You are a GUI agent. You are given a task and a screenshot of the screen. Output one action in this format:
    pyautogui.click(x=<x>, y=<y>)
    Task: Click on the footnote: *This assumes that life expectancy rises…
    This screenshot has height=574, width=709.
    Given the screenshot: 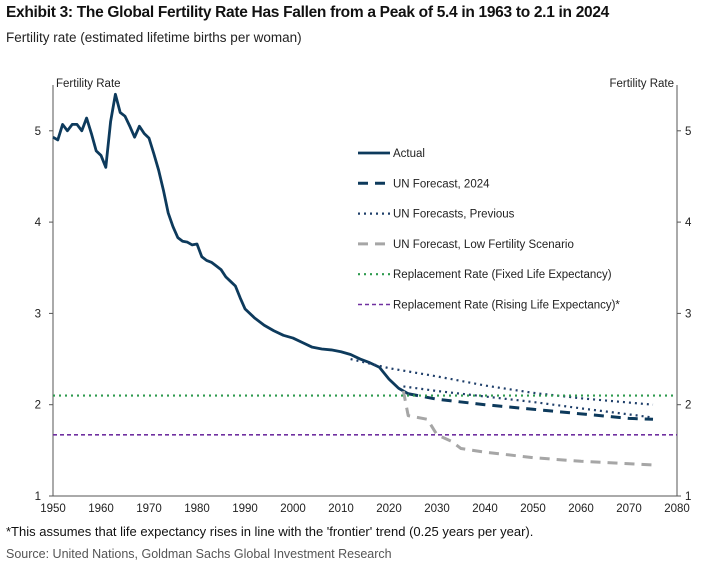 What is the action you would take?
    pyautogui.click(x=270, y=531)
    